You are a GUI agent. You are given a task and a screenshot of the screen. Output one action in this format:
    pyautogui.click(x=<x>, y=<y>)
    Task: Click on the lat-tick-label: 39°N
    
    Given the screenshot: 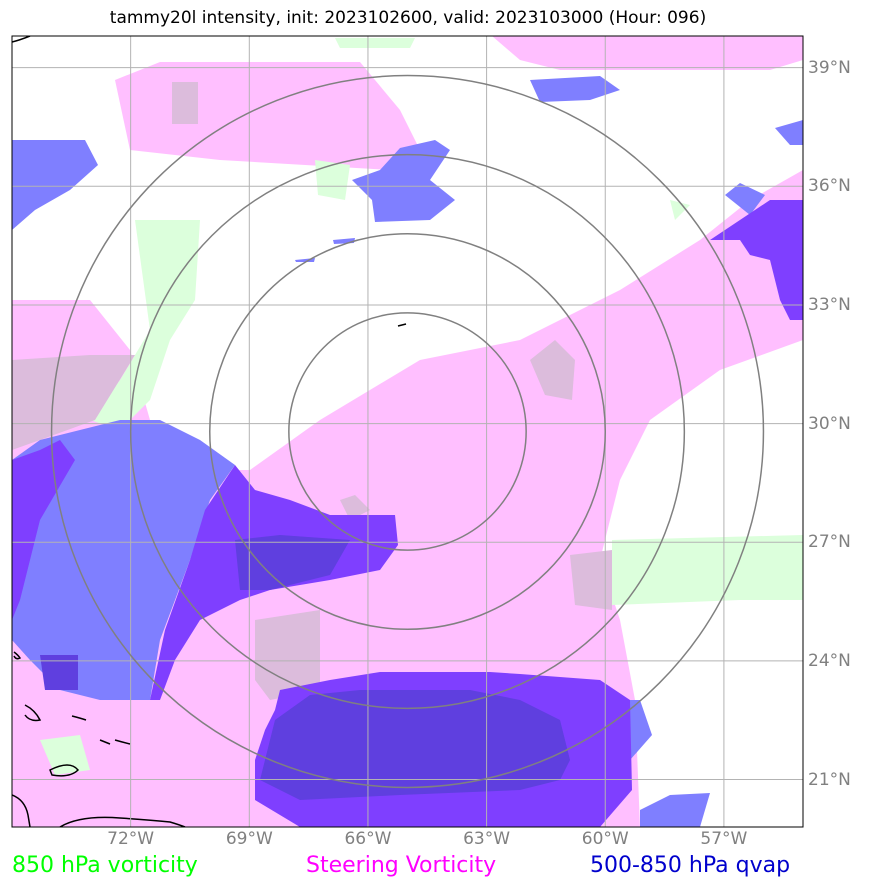 What is the action you would take?
    pyautogui.click(x=829, y=67)
    